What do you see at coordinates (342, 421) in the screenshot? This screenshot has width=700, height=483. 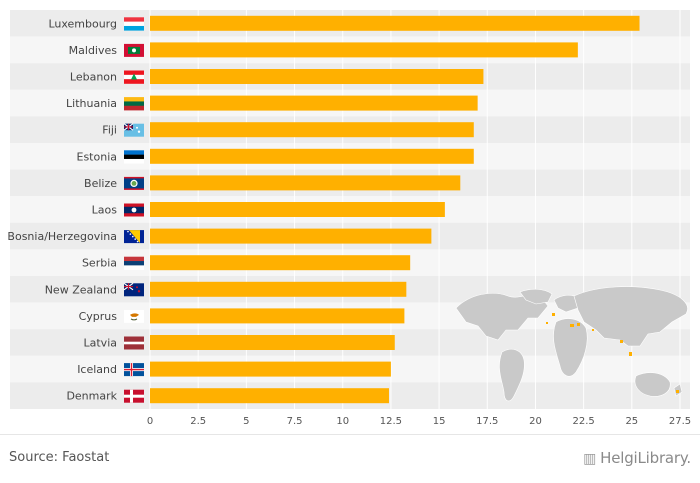 I see `x-tick-label: 10` at bounding box center [342, 421].